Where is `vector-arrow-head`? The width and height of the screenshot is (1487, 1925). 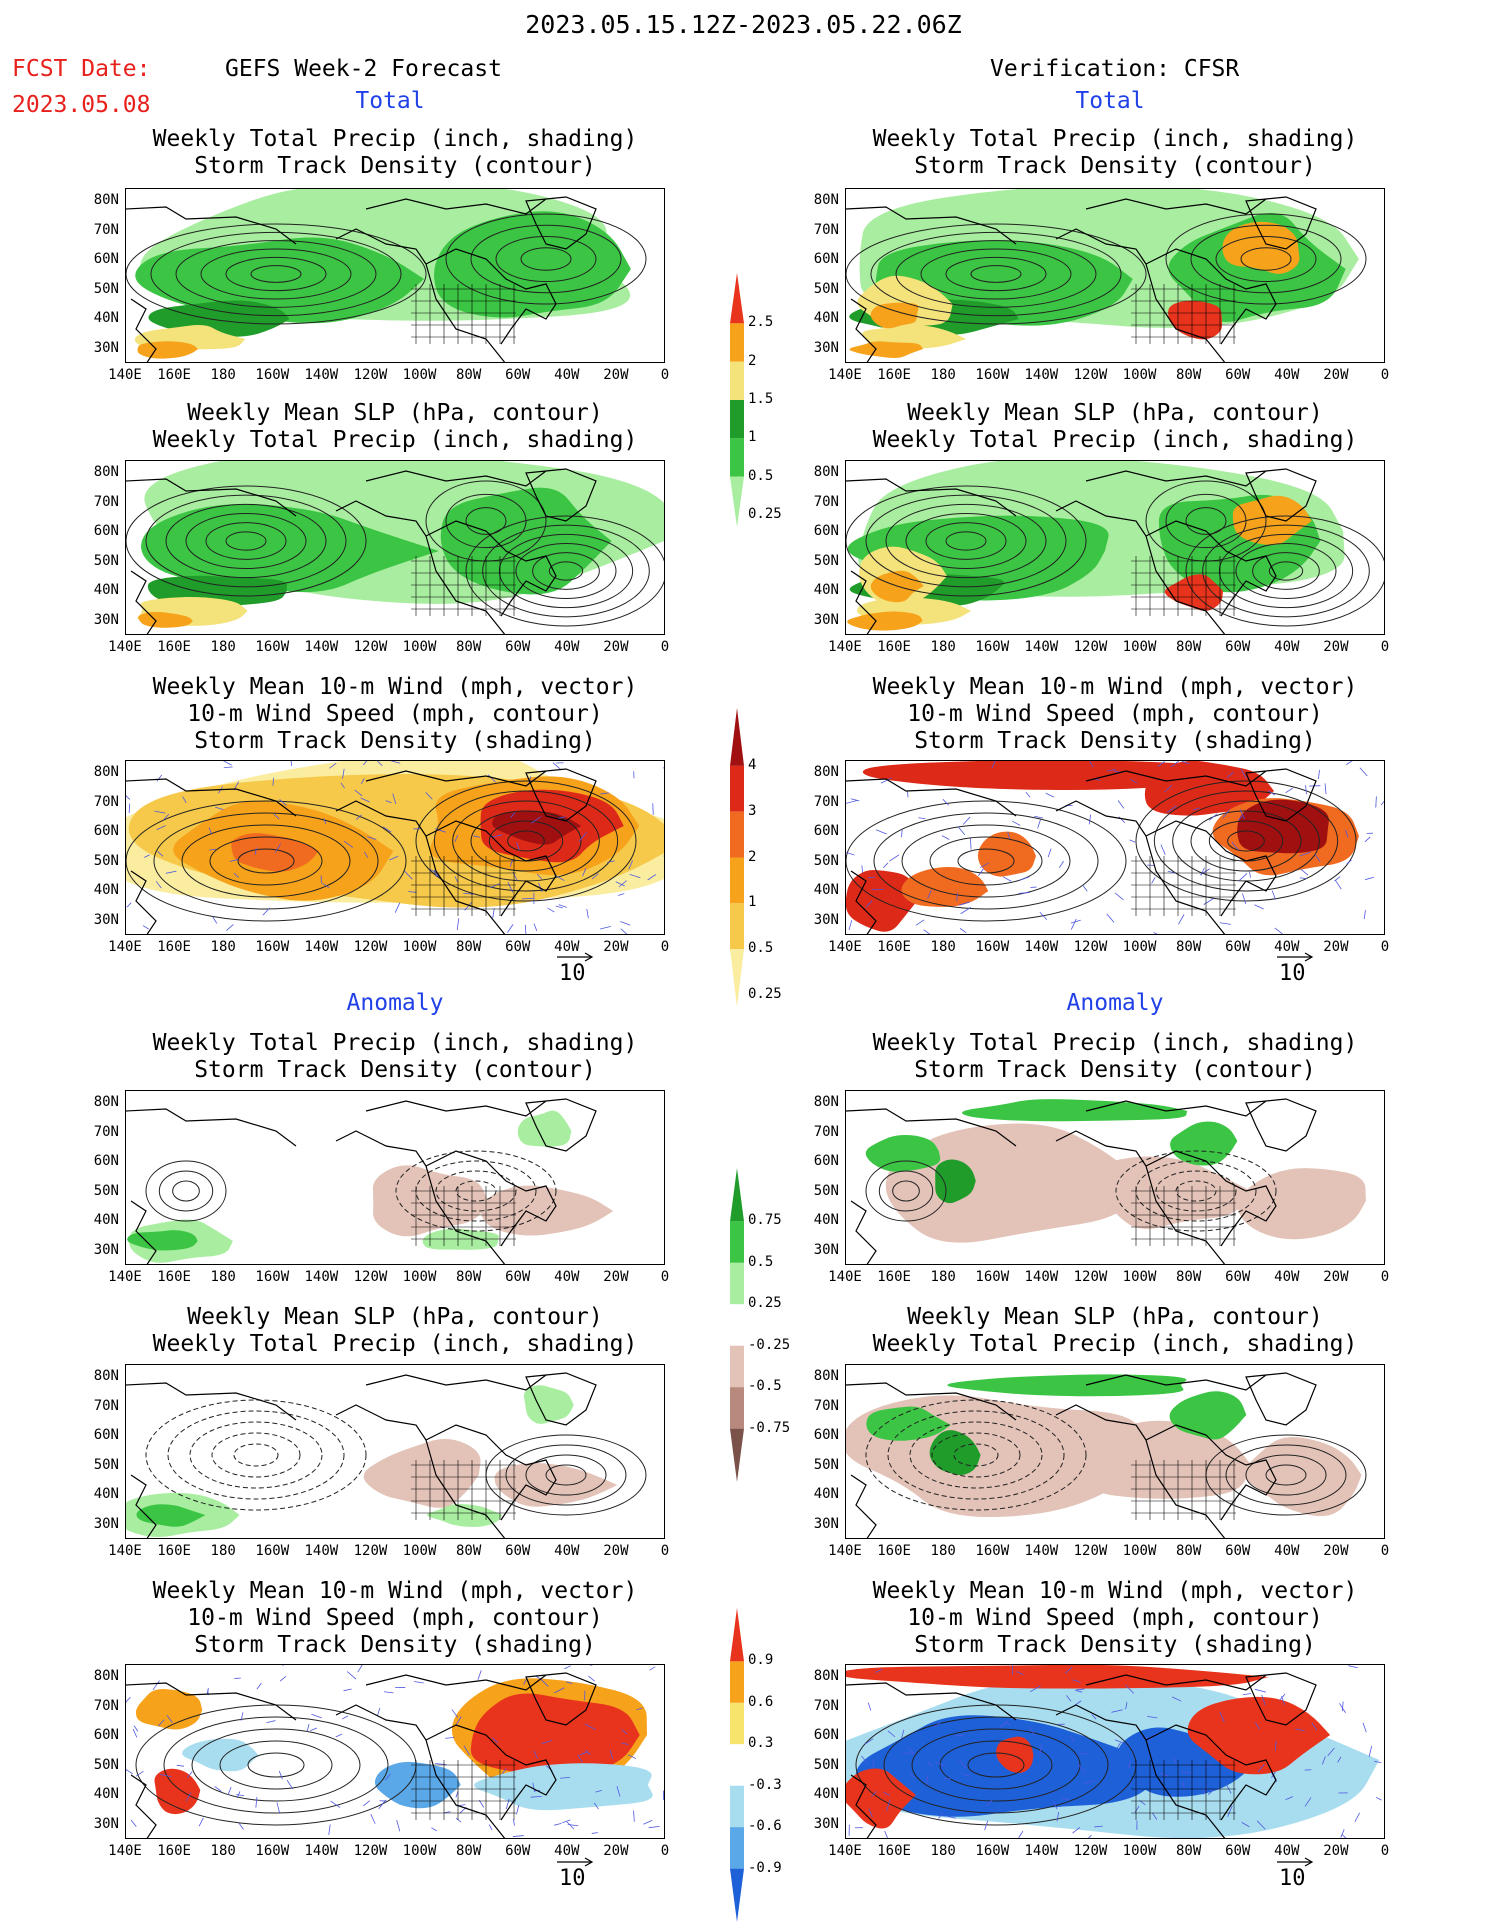
vector-arrow-head is located at coordinates (1309, 1862).